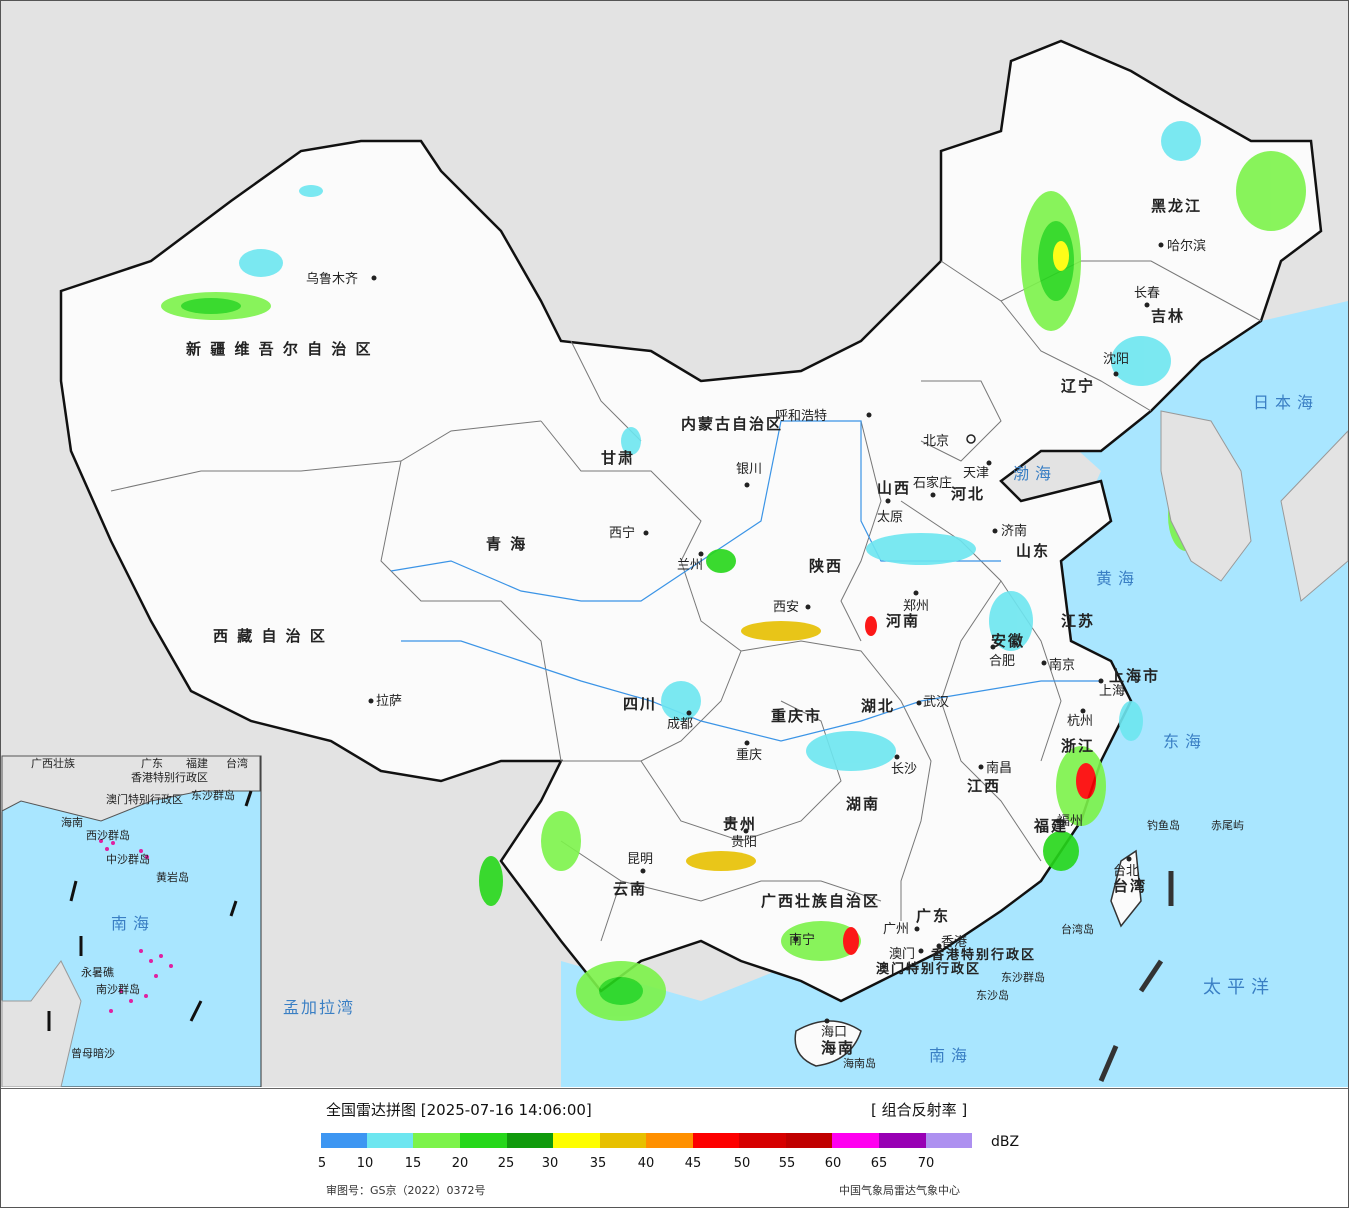 This screenshot has width=1349, height=1208. I want to click on scale-tick: 60, so click(833, 1163).